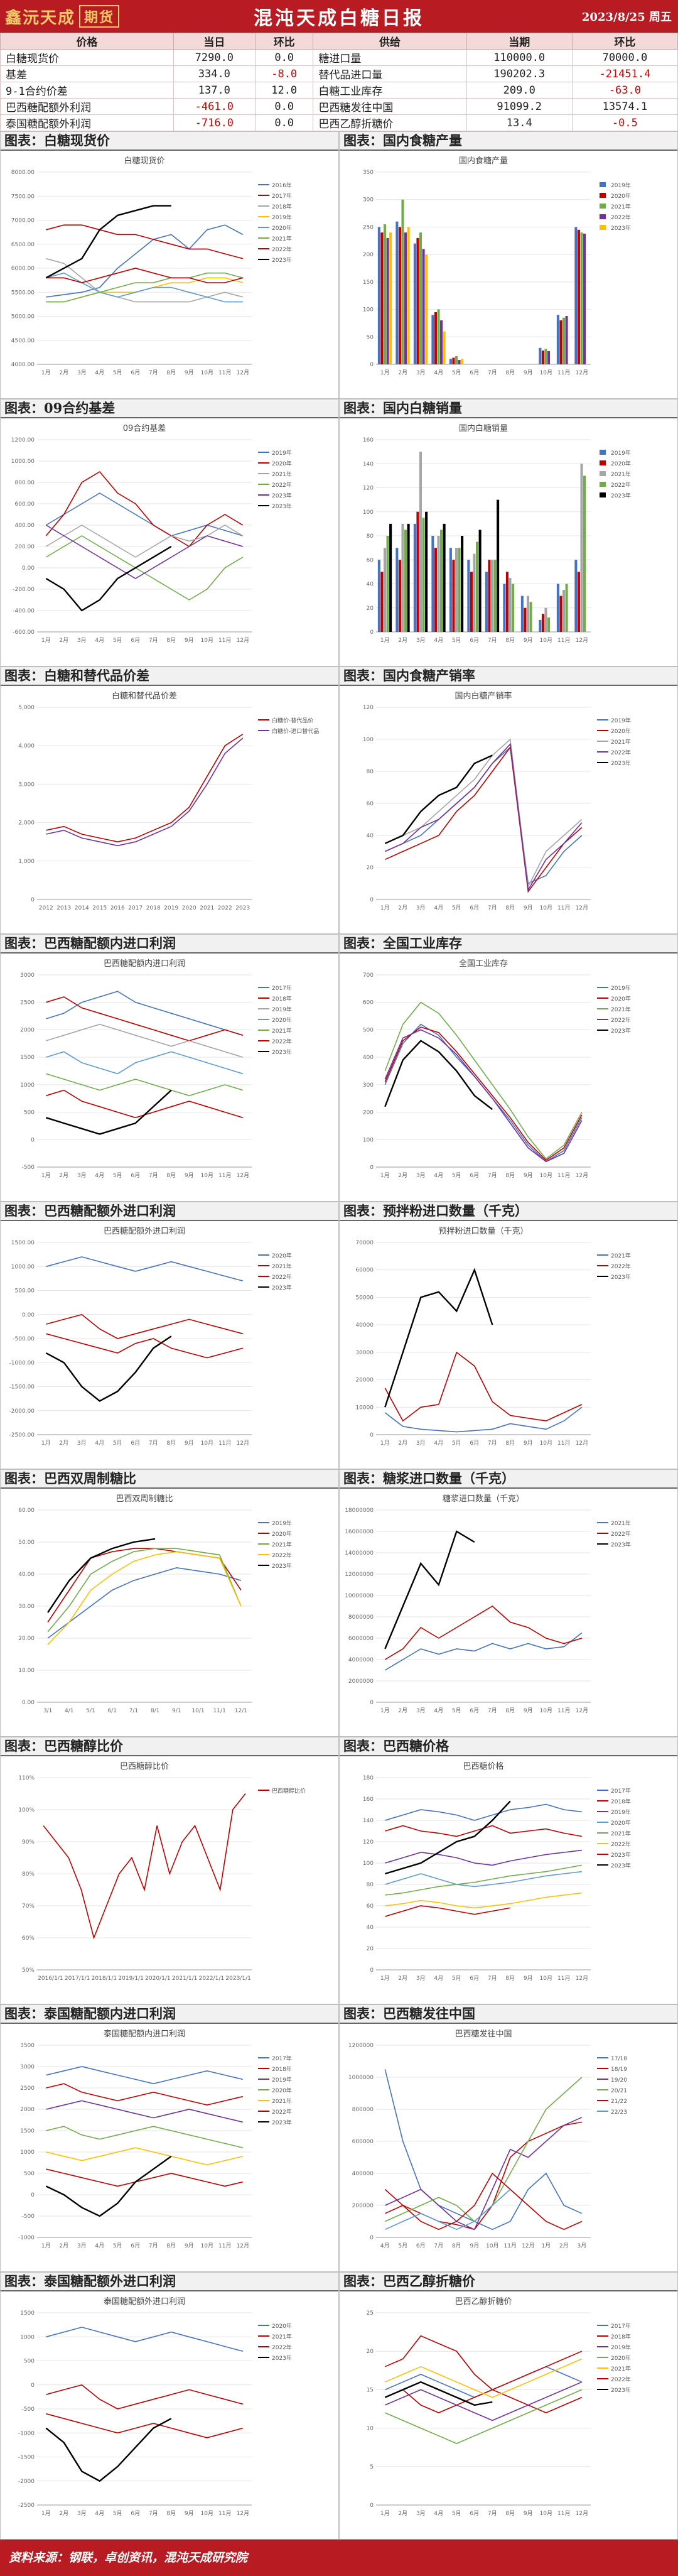  What do you see at coordinates (519, 73) in the screenshot?
I see `summary-cell: 190202.3` at bounding box center [519, 73].